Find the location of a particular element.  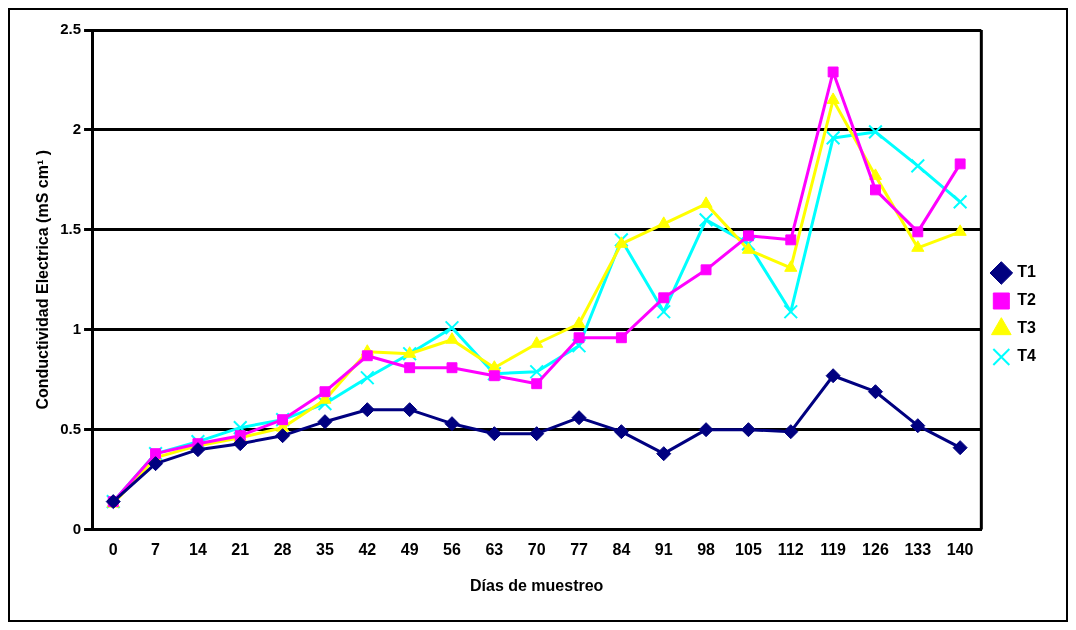

y-tick-label: 2.5 is located at coordinates (71, 29).